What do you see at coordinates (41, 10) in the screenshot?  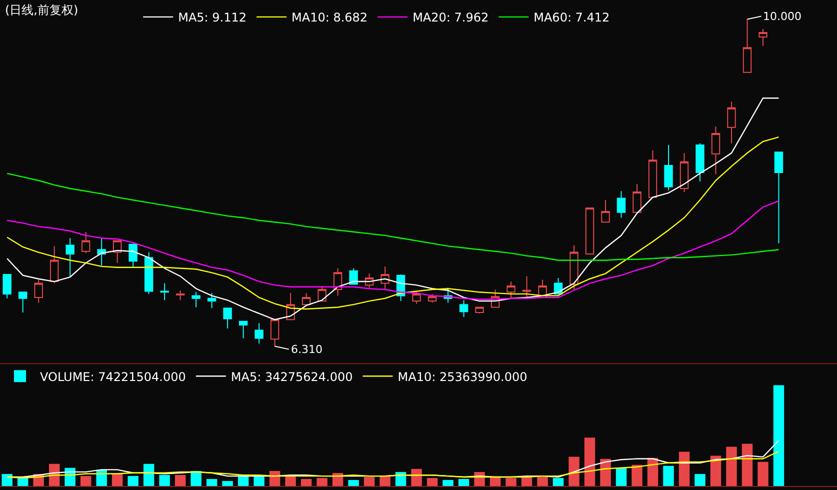 I see `chart-title: (日线,前复权)` at bounding box center [41, 10].